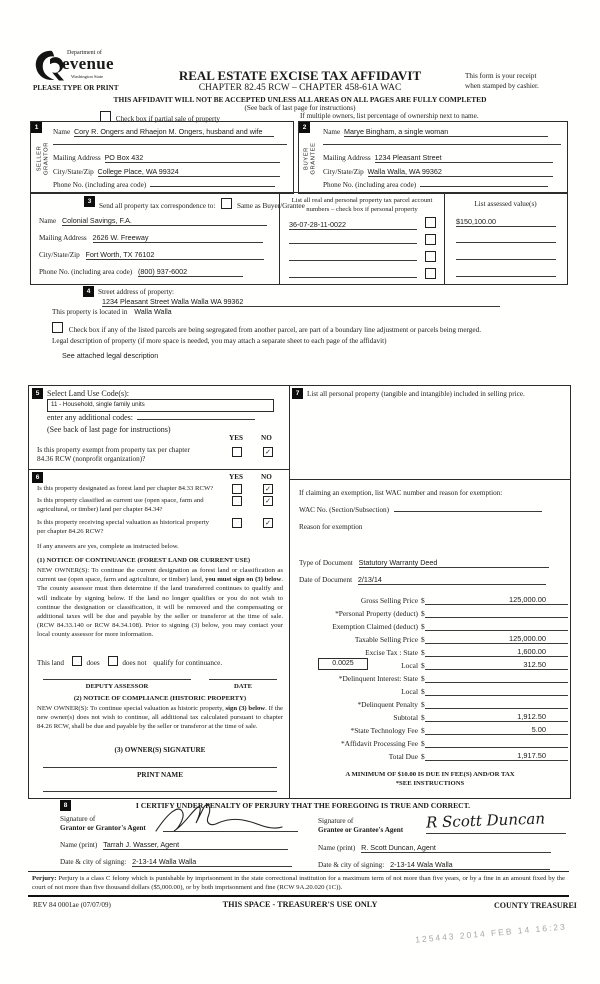 The height and width of the screenshot is (984, 600). Describe the element at coordinates (496, 833) in the screenshot. I see `grantee-signature-line` at that location.